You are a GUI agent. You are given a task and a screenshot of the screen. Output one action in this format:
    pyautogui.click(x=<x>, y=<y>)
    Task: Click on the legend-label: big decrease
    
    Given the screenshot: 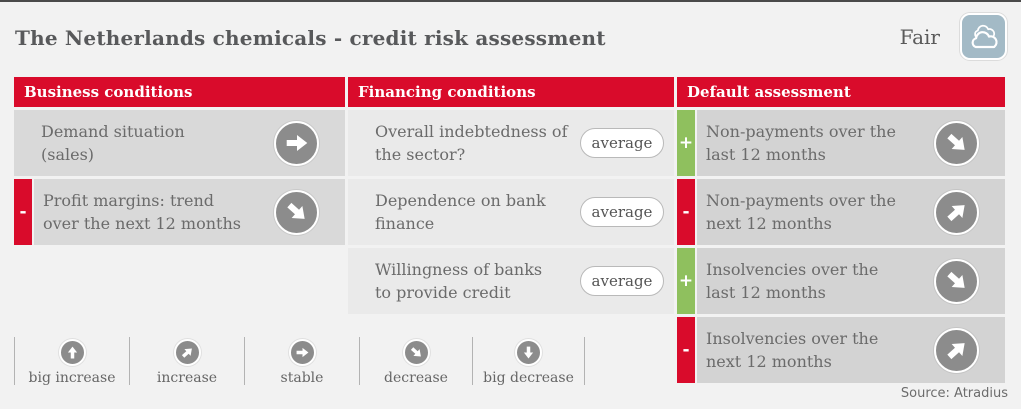 What is the action you would take?
    pyautogui.click(x=528, y=378)
    